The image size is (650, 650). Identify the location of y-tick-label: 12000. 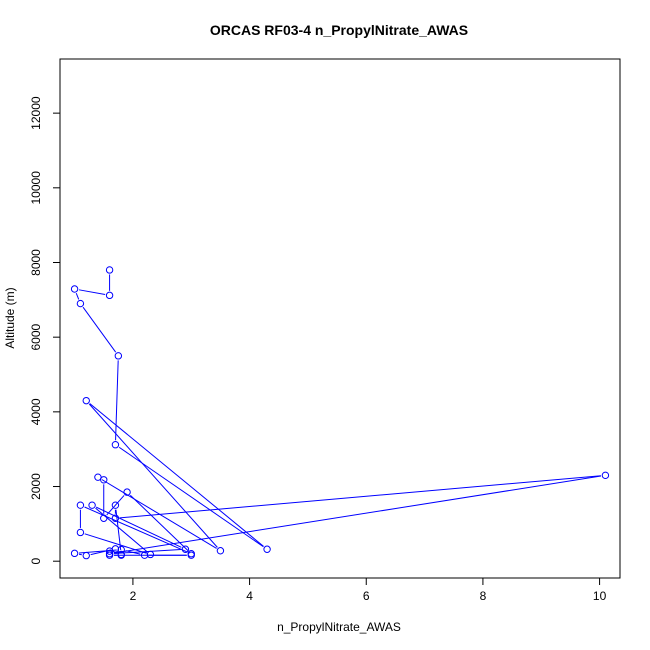
(36, 113).